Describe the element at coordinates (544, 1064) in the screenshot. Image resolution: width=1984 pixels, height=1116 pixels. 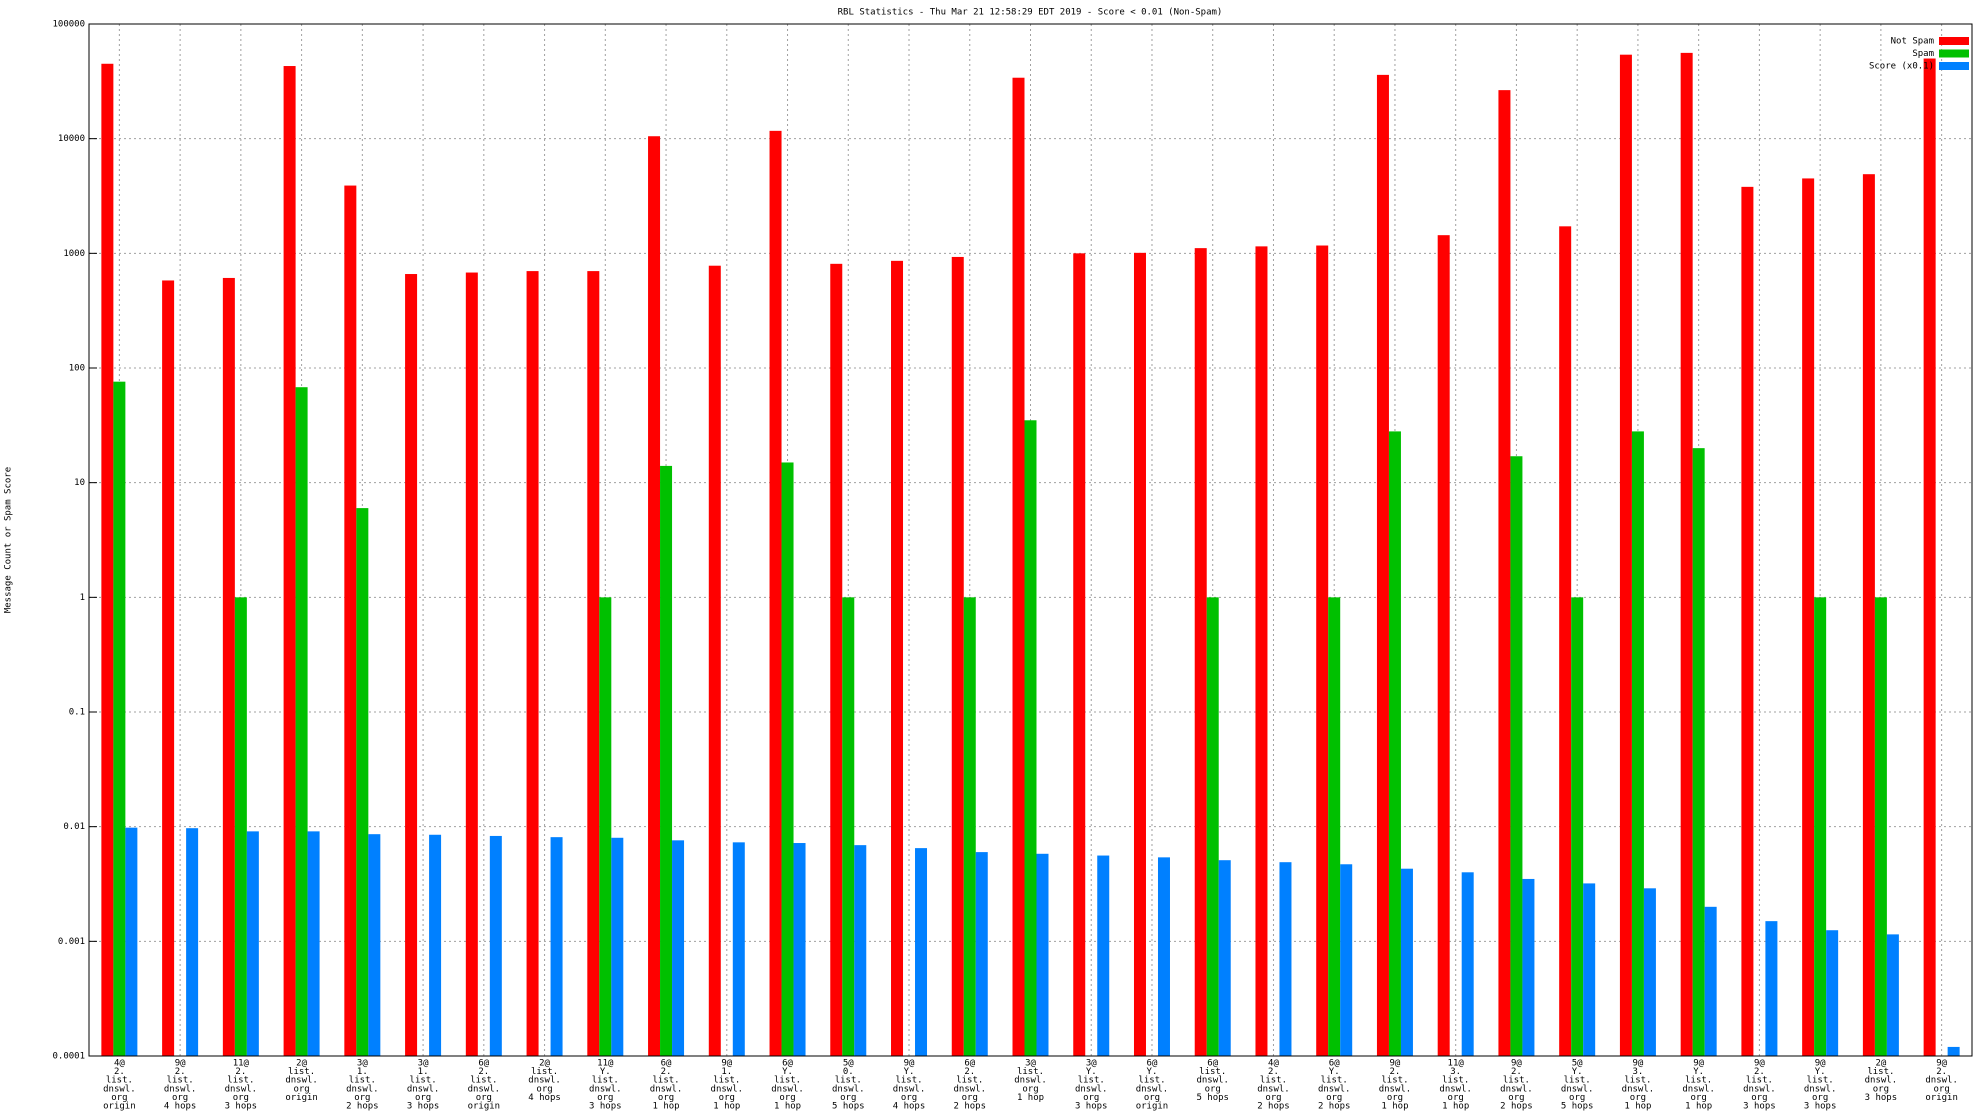
I see `x-tick-label: 2@` at that location.